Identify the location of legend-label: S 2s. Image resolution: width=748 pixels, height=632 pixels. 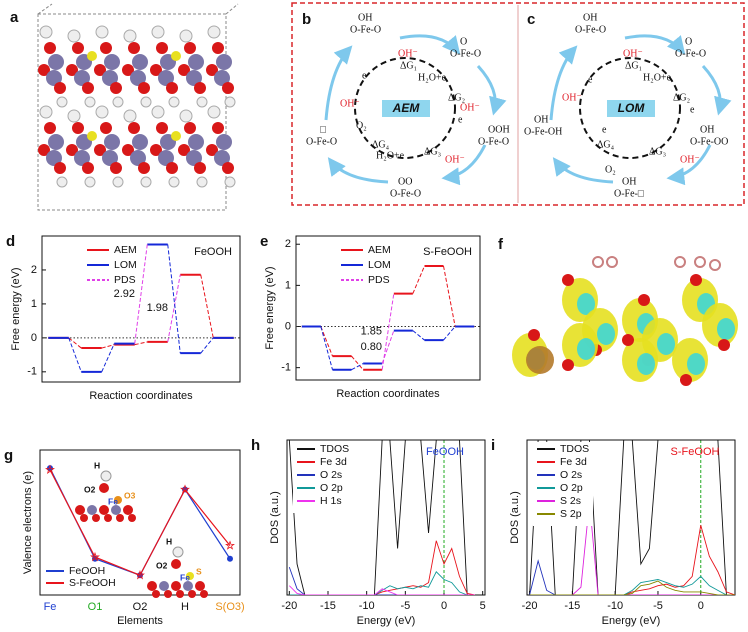
(570, 501).